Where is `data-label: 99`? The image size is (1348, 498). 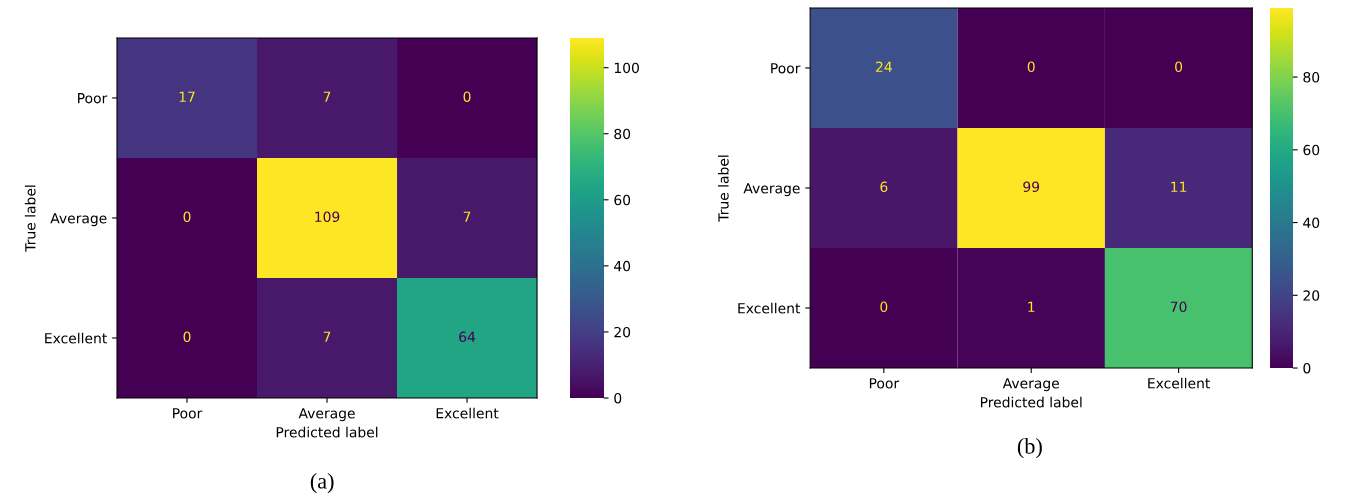
data-label: 99 is located at coordinates (1031, 187).